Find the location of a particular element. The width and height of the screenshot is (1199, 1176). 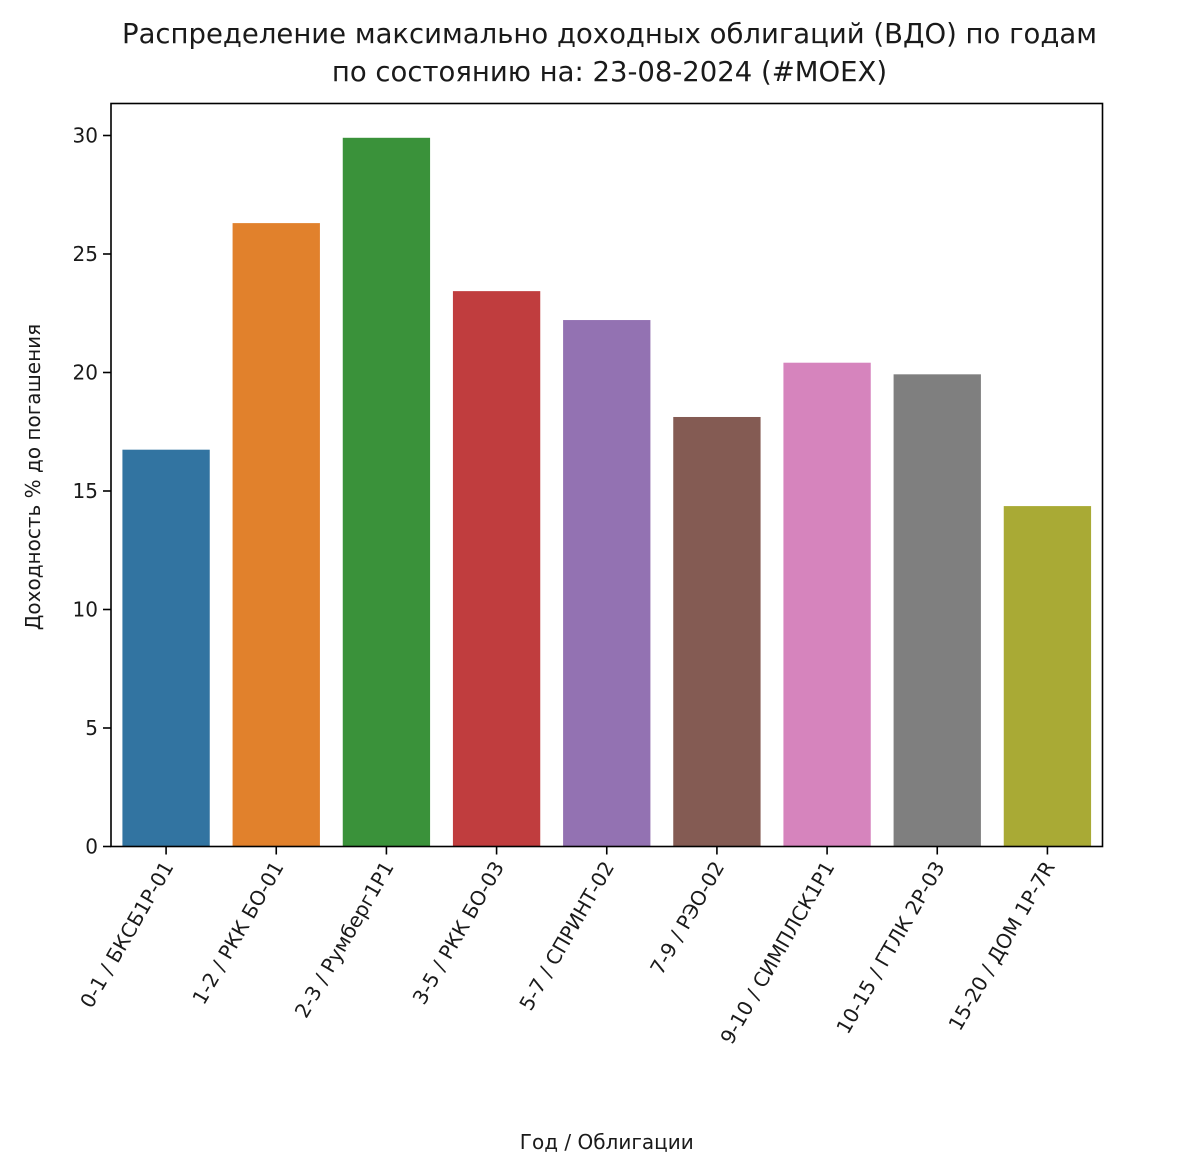

x-tick-label: 0-1 / БКСБ1Р-01 is located at coordinates (126, 934).